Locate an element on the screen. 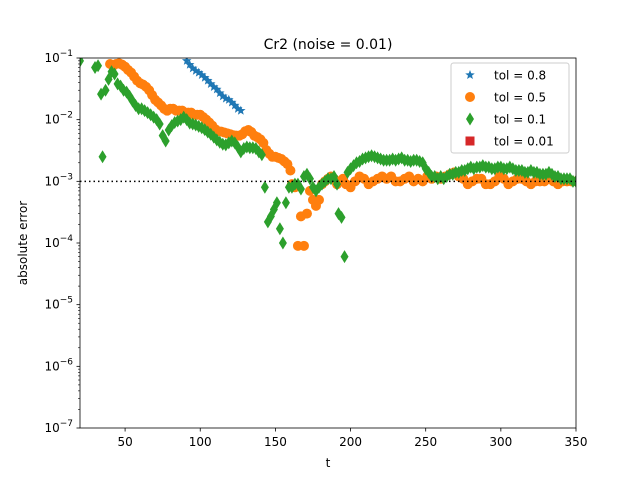  legend-label: tol = 0.1 is located at coordinates (520, 120).